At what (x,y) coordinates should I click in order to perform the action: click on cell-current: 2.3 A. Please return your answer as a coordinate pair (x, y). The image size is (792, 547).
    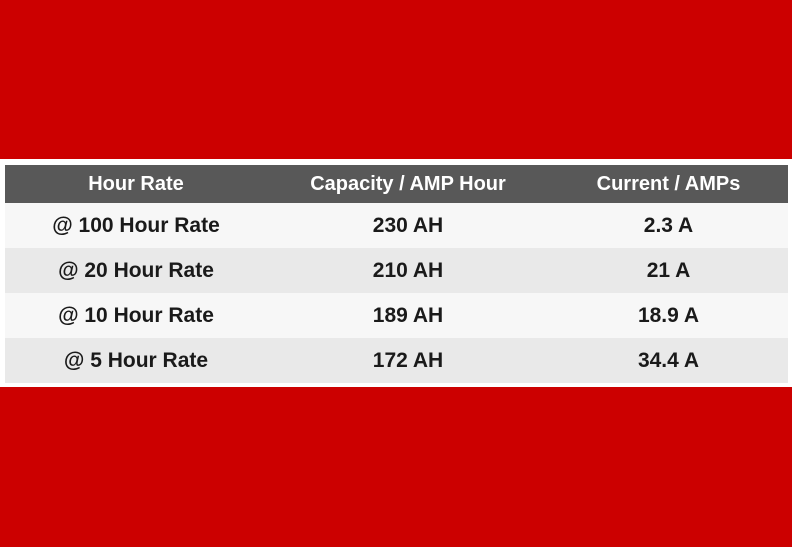
    Looking at the image, I should click on (668, 225).